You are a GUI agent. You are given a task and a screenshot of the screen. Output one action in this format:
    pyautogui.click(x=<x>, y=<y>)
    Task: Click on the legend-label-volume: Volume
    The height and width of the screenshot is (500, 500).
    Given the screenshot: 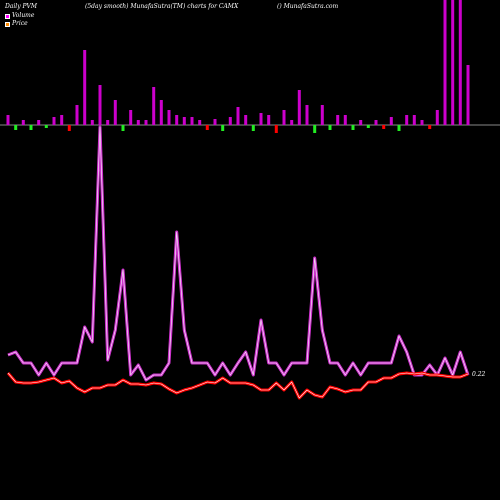 What is the action you would take?
    pyautogui.click(x=23, y=15)
    